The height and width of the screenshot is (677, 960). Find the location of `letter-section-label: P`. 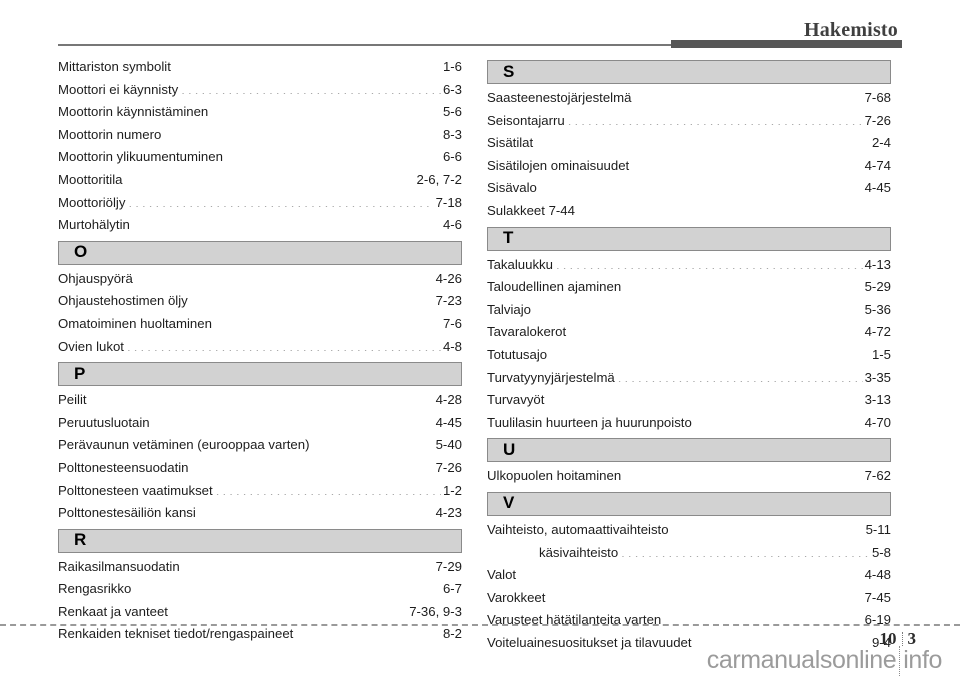

letter-section-label: P is located at coordinates (80, 373).